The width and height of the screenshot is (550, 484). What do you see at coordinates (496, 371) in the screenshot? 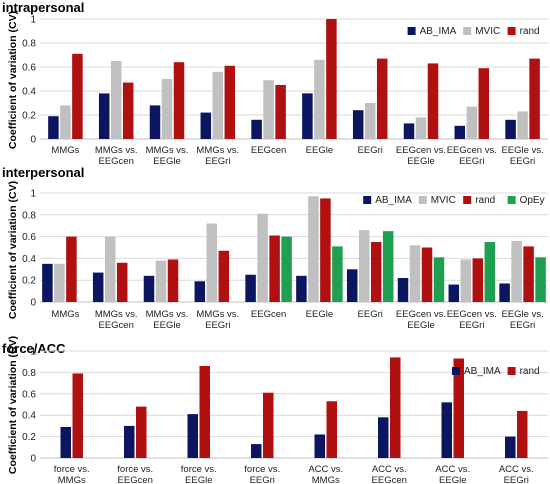
I see `legend: AB_IMA rand` at bounding box center [496, 371].